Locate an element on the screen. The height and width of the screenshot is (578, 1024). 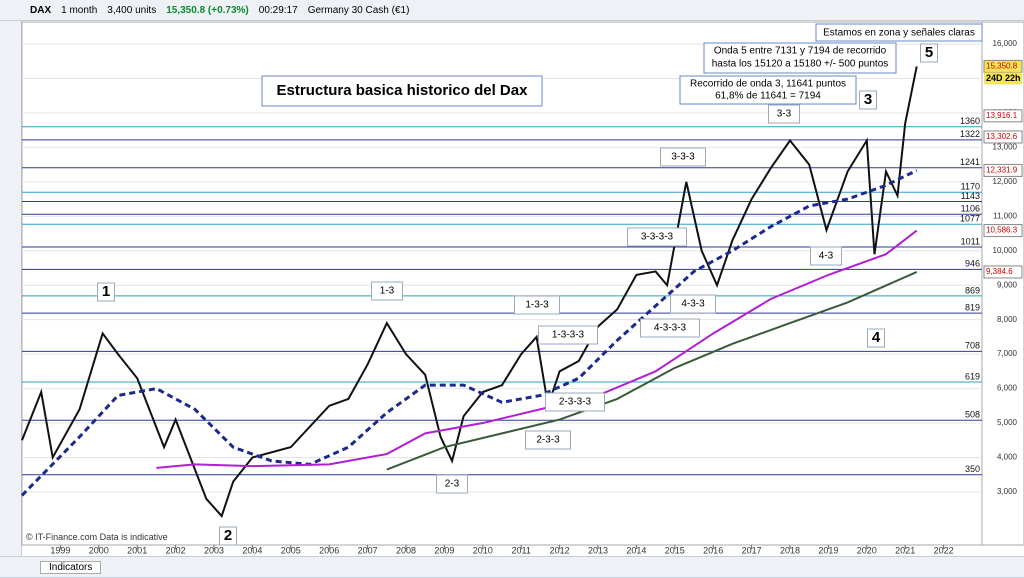
x-tick-label: 2000 is located at coordinates (99, 550).